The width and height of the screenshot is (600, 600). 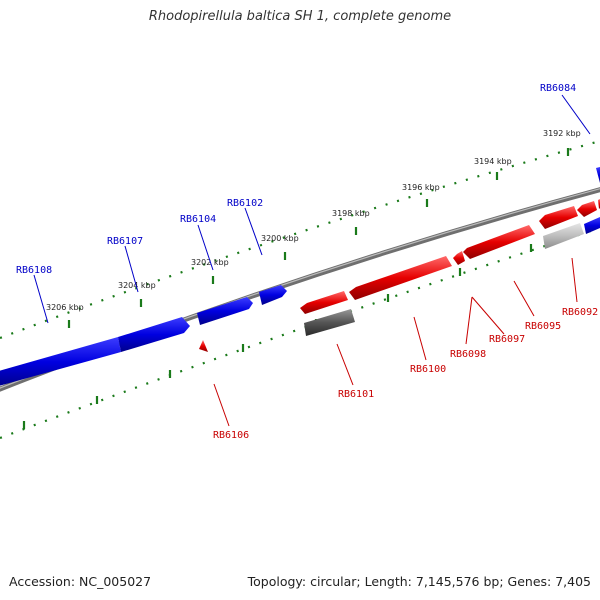 What do you see at coordinates (154, 334) in the screenshot?
I see `gene-RB6107-feature` at bounding box center [154, 334].